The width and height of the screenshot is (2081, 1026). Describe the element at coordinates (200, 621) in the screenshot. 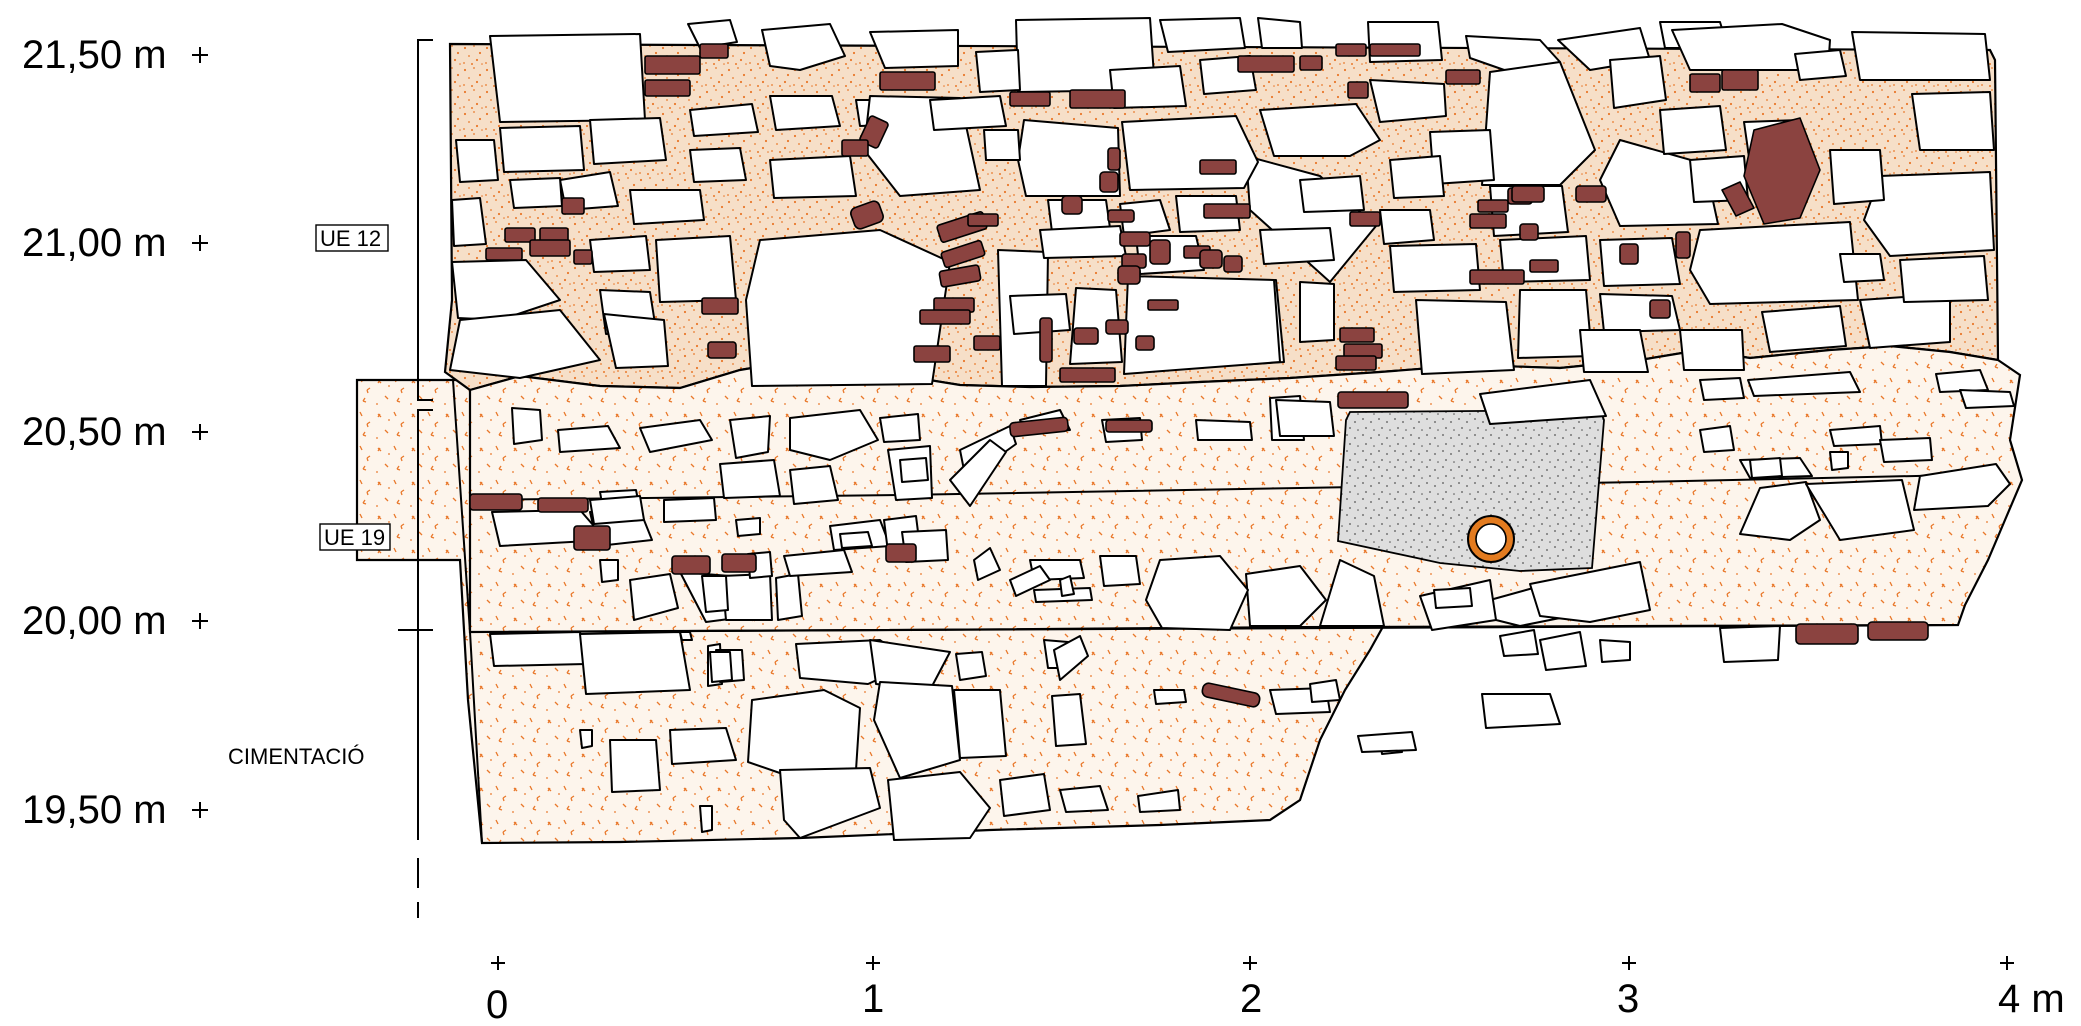

I see `elevation-tick-2000` at that location.